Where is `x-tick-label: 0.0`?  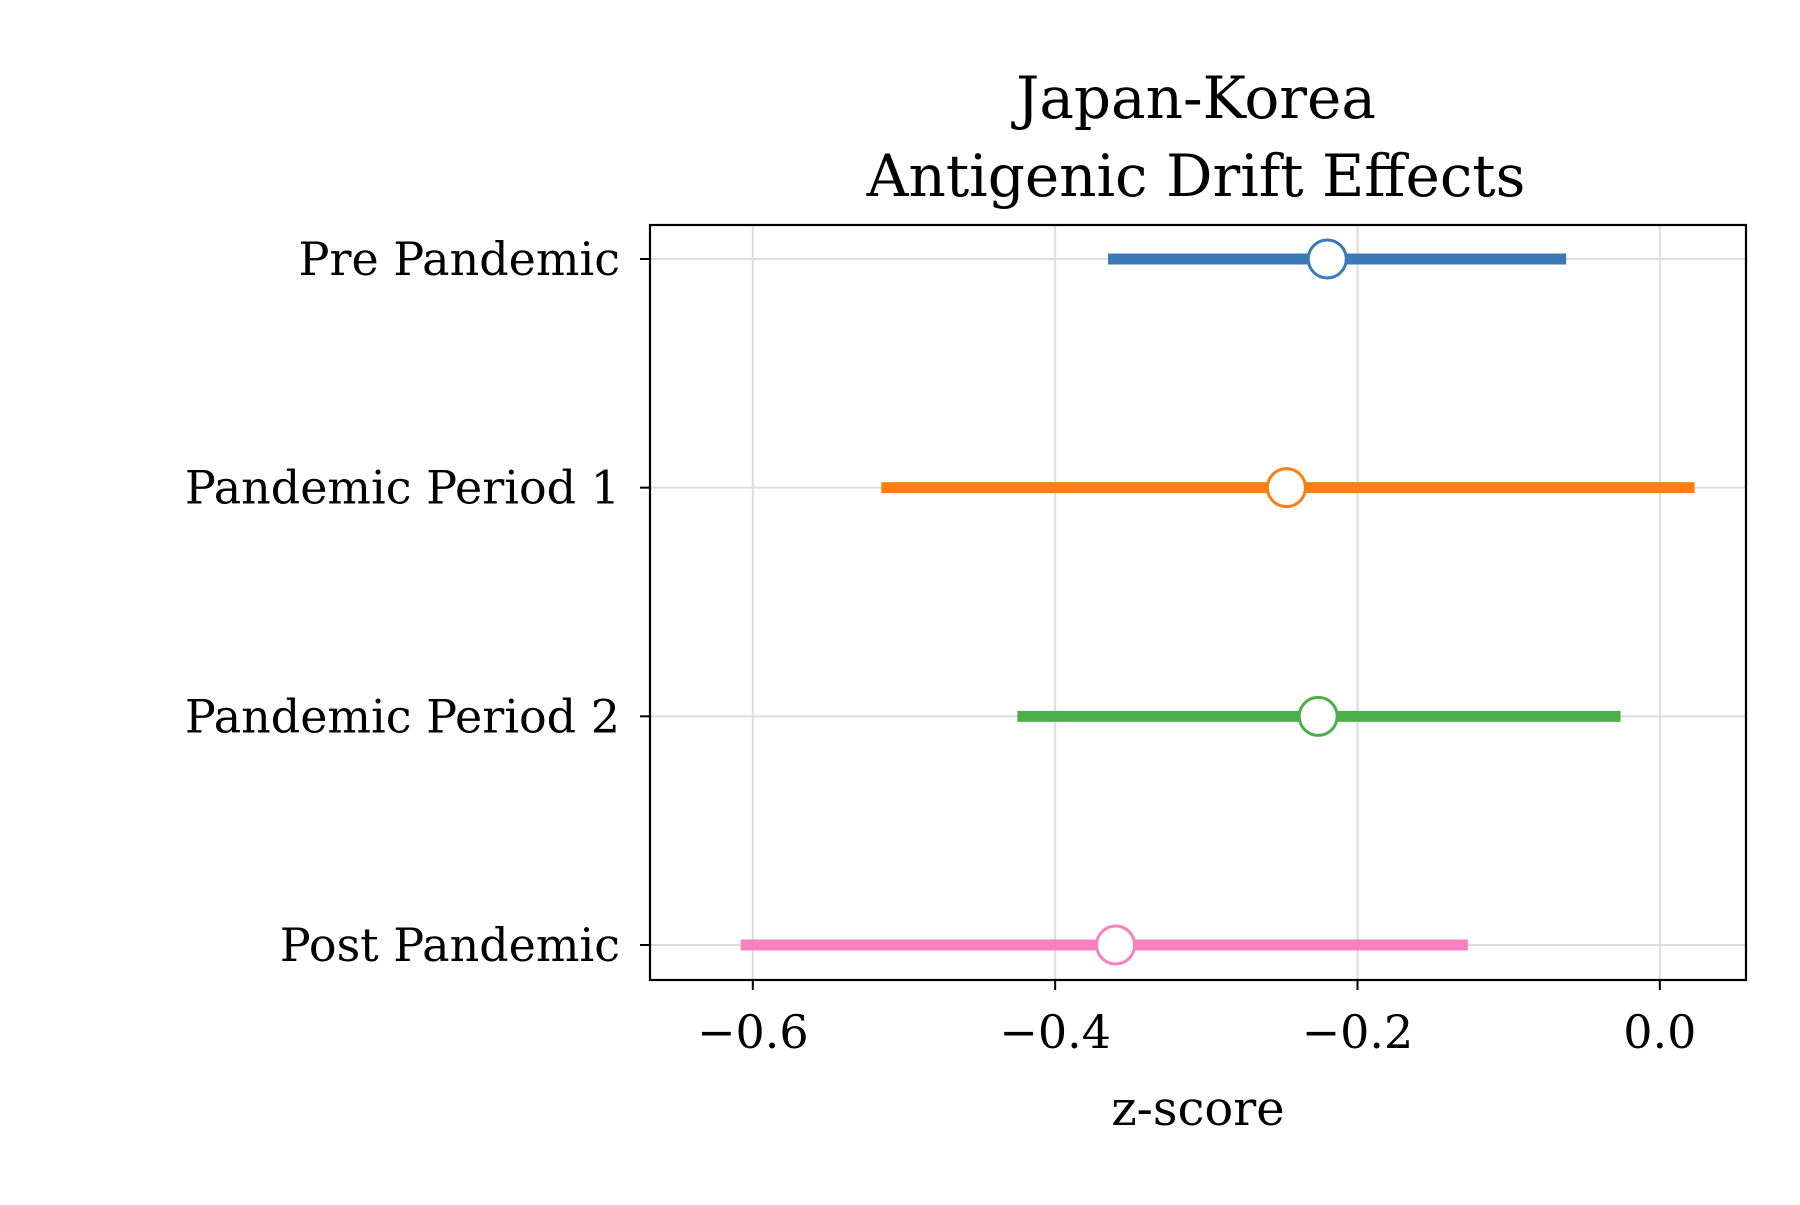
x-tick-label: 0.0 is located at coordinates (1659, 1032).